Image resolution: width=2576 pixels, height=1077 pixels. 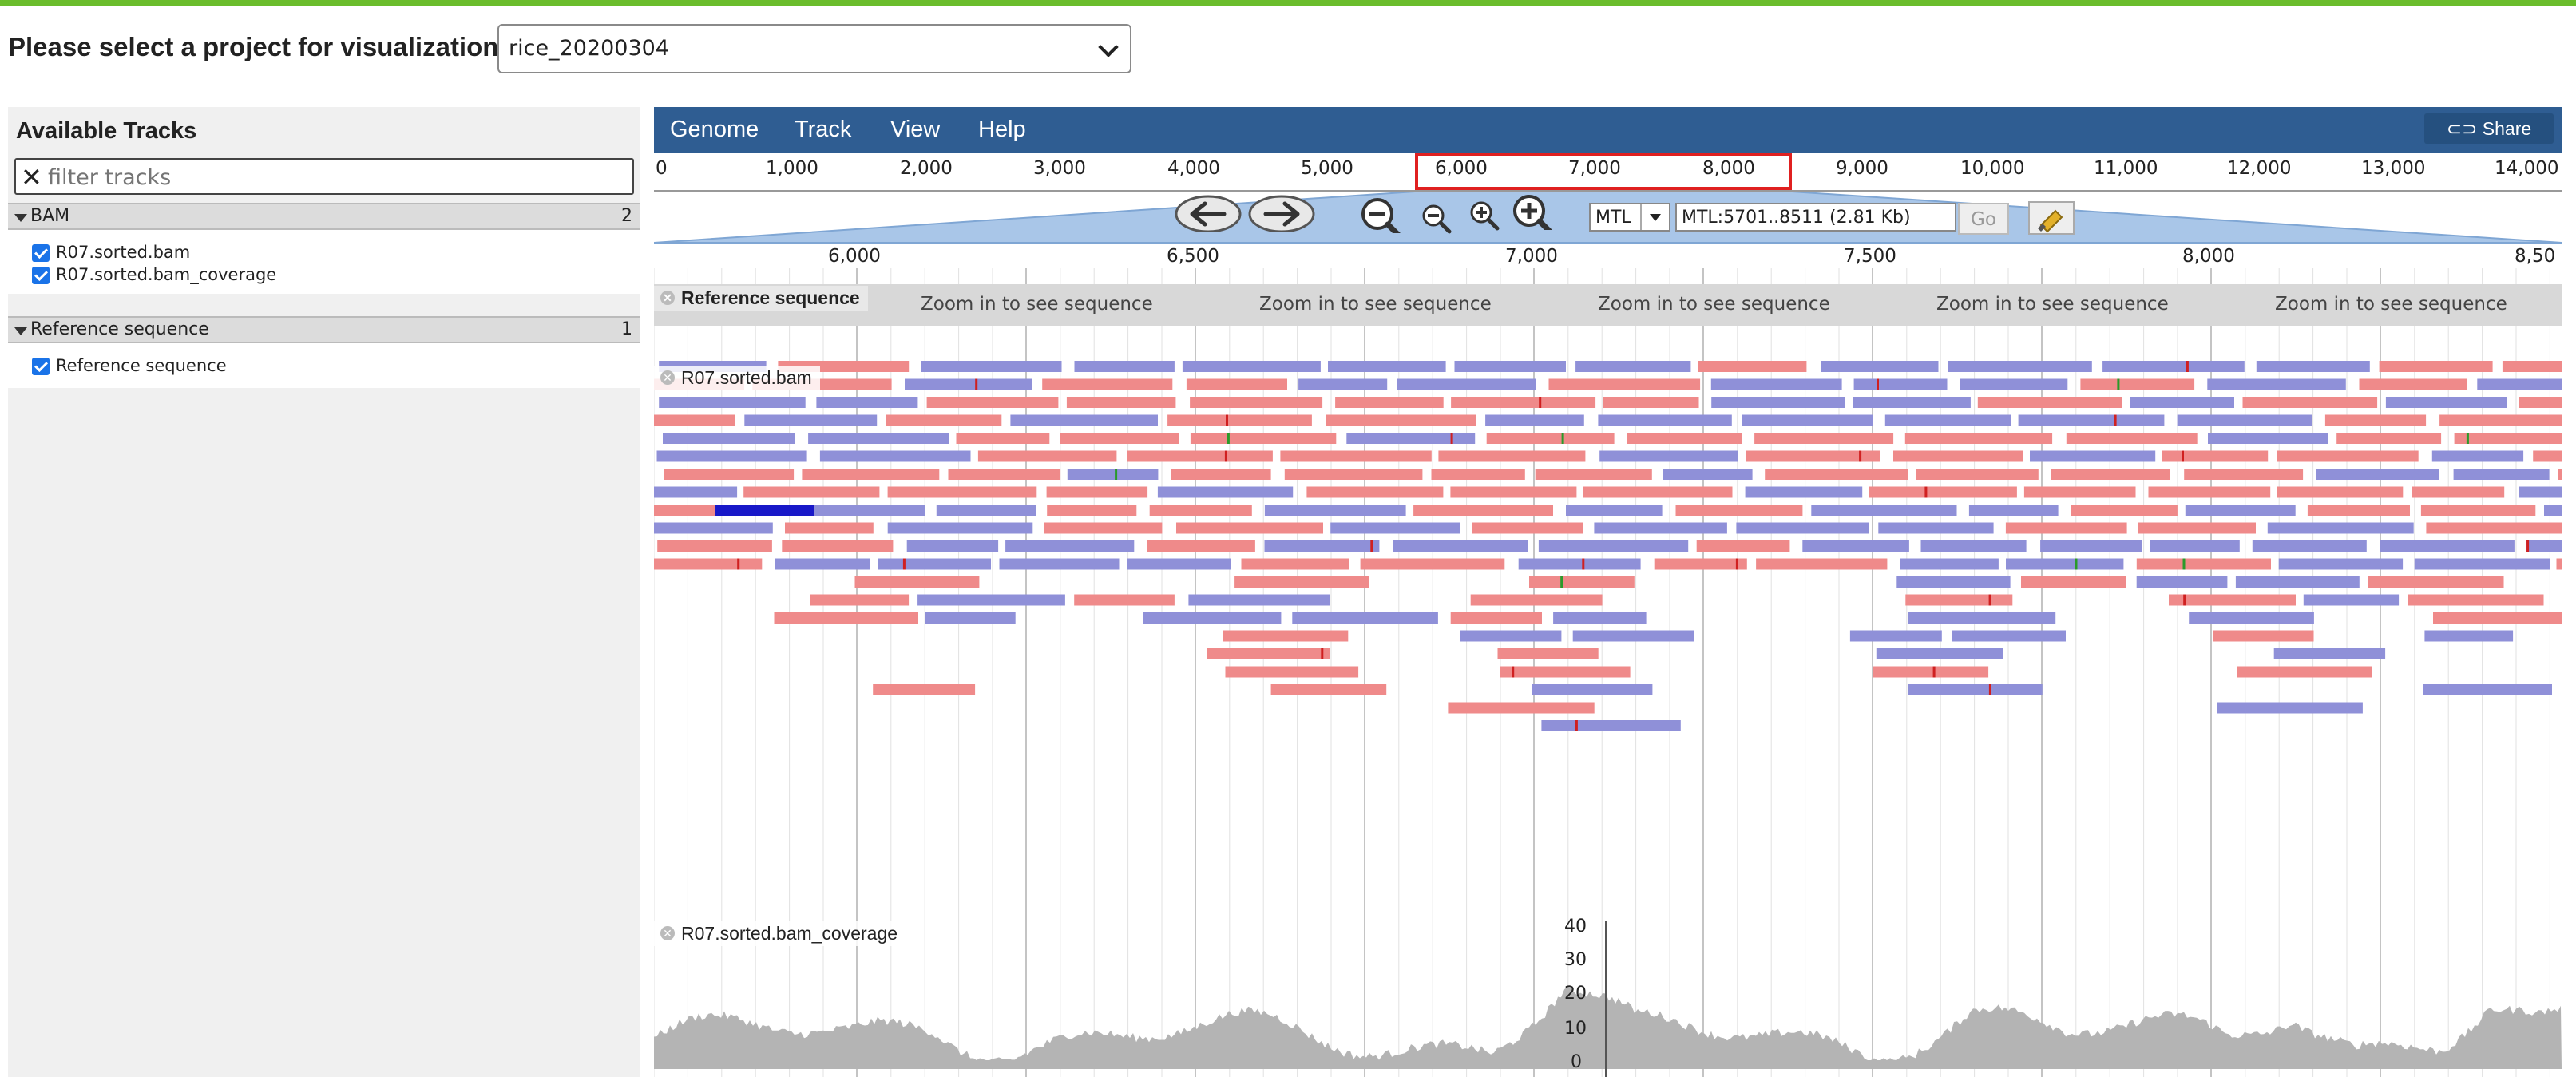 What do you see at coordinates (667, 298) in the screenshot?
I see `close-track-icon: ✕` at bounding box center [667, 298].